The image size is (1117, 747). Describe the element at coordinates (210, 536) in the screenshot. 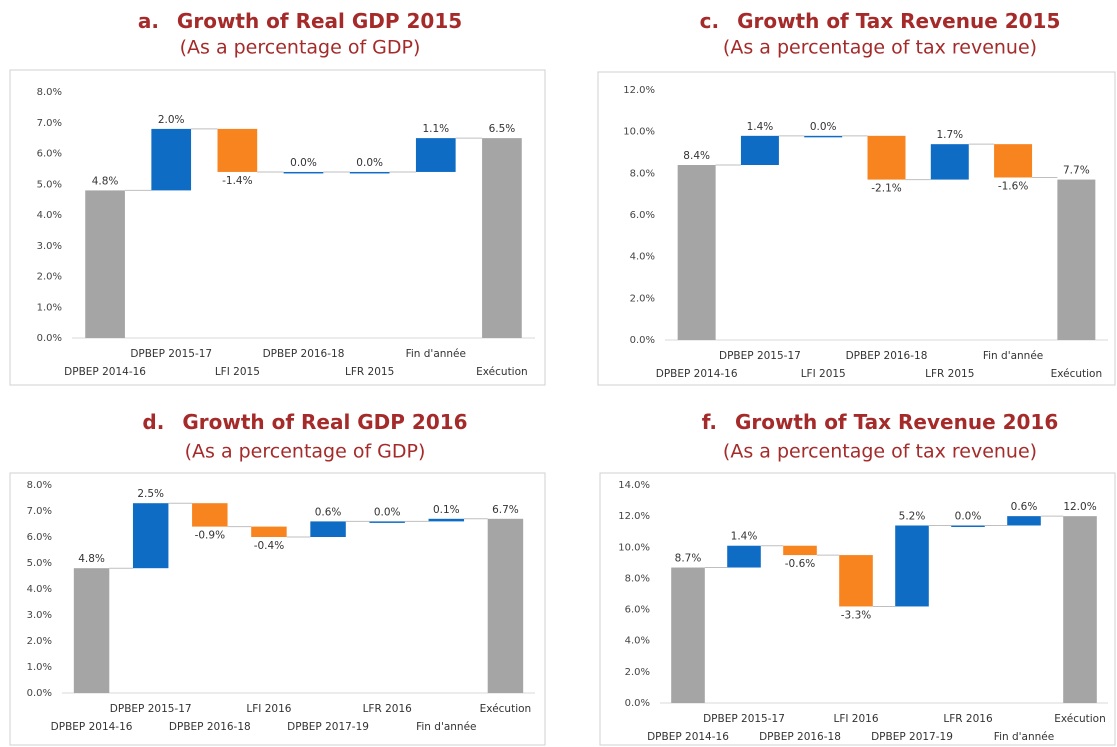

I see `data-label: -0.9%` at that location.